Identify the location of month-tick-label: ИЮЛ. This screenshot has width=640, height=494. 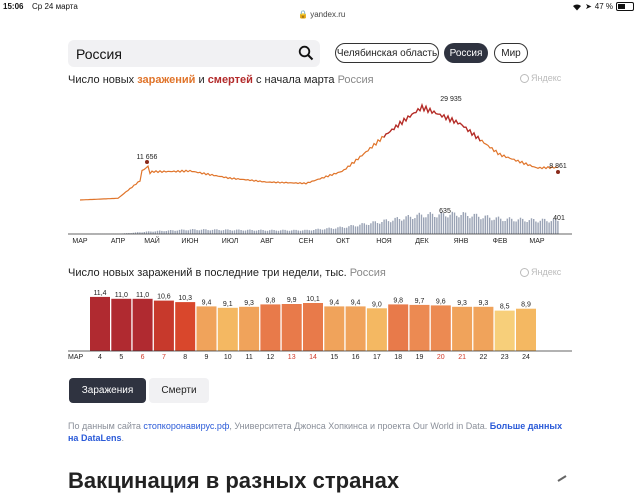
(230, 241).